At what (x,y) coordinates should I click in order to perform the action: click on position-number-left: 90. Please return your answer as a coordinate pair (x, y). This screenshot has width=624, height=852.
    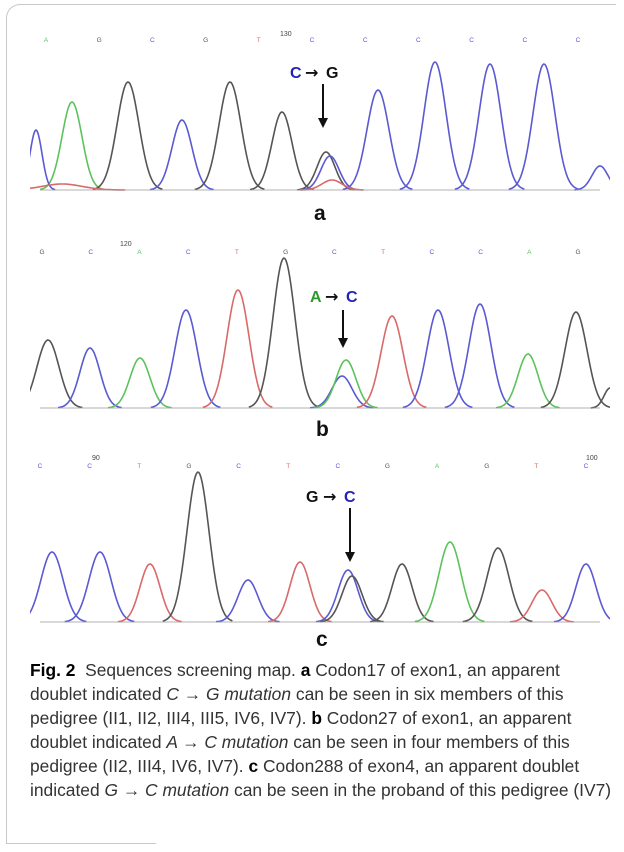
    Looking at the image, I should click on (96, 458).